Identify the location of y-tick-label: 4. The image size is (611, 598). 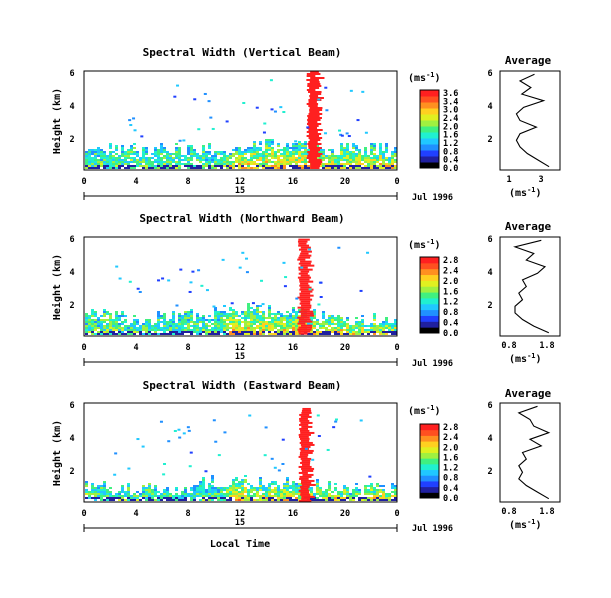
(71, 107).